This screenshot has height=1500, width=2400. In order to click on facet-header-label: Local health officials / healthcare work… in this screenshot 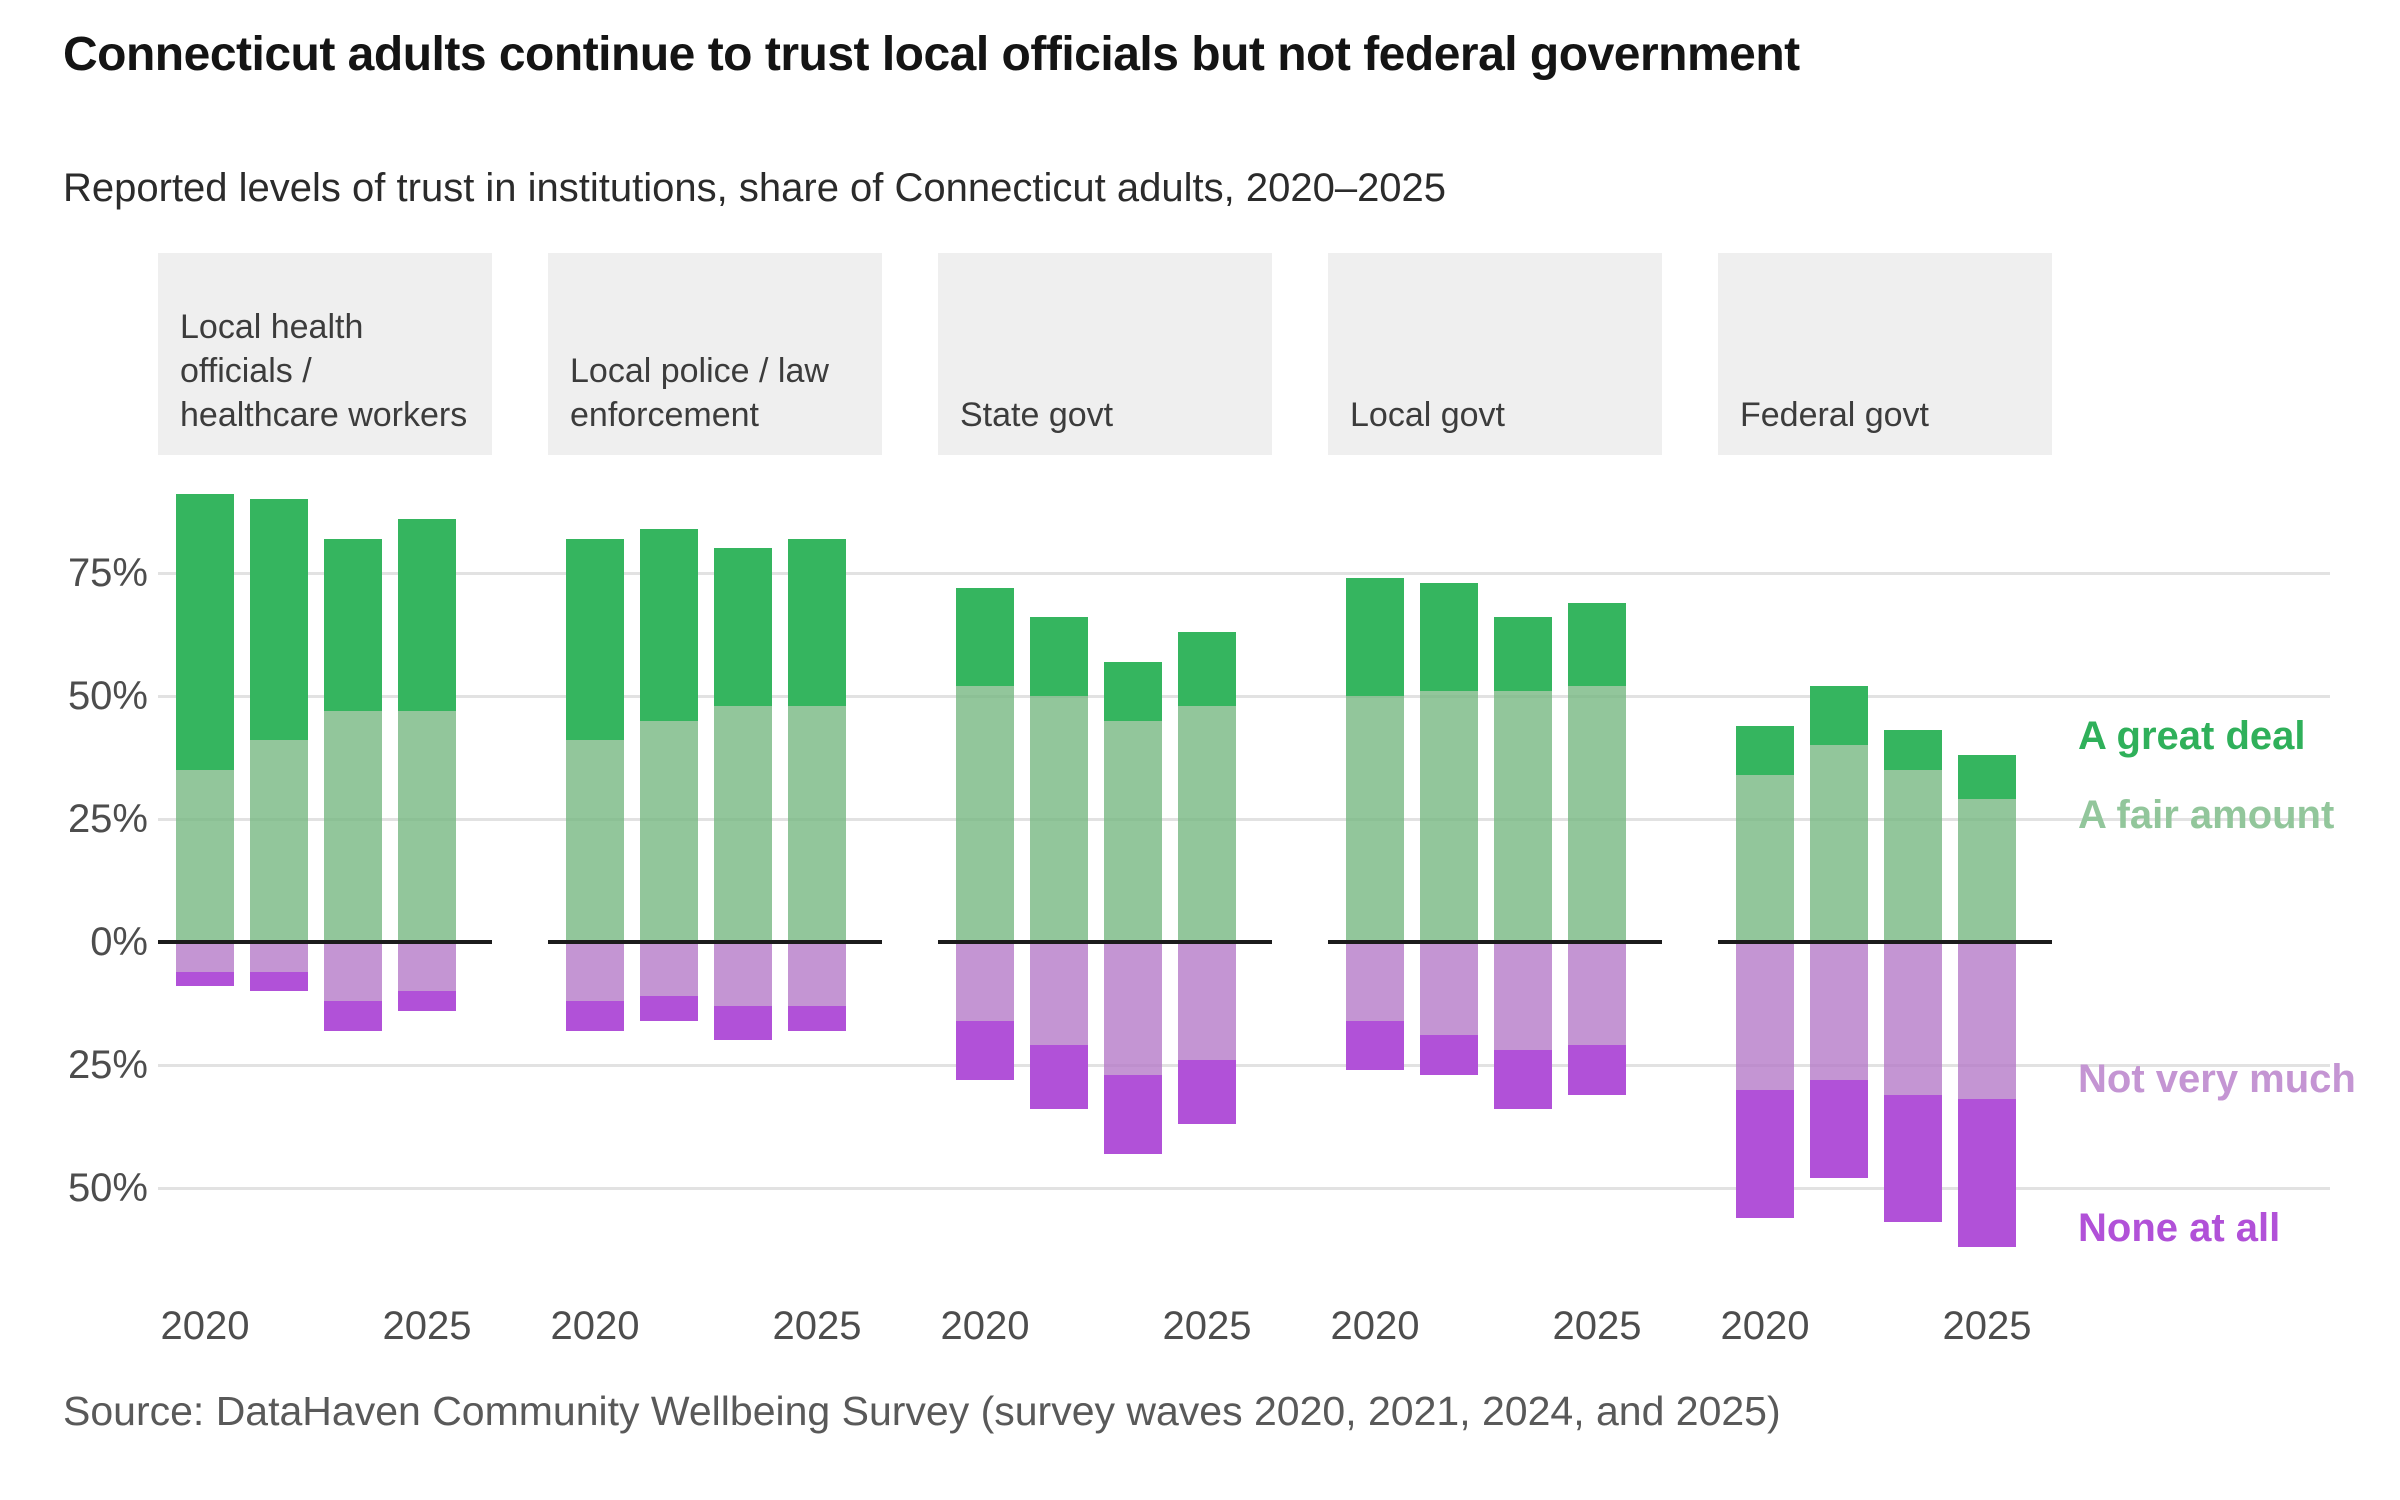, I will do `click(324, 371)`.